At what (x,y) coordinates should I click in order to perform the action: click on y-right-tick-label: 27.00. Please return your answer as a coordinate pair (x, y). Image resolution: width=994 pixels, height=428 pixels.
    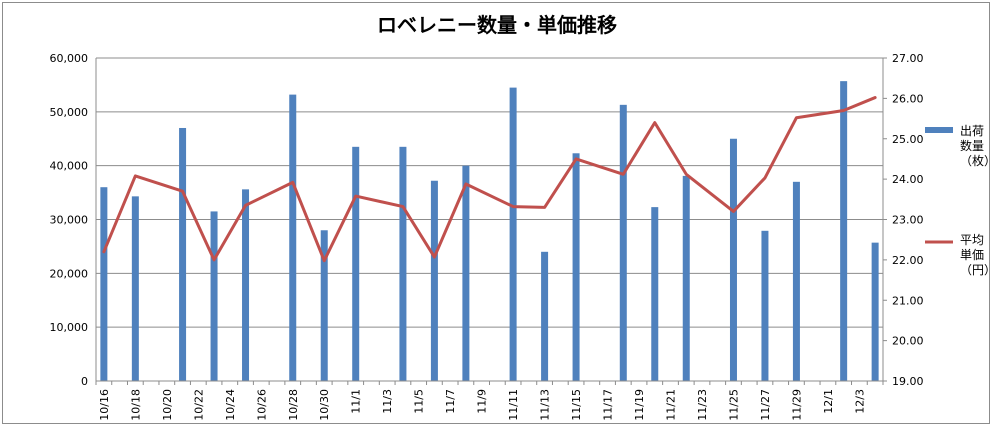
    Looking at the image, I should click on (908, 58).